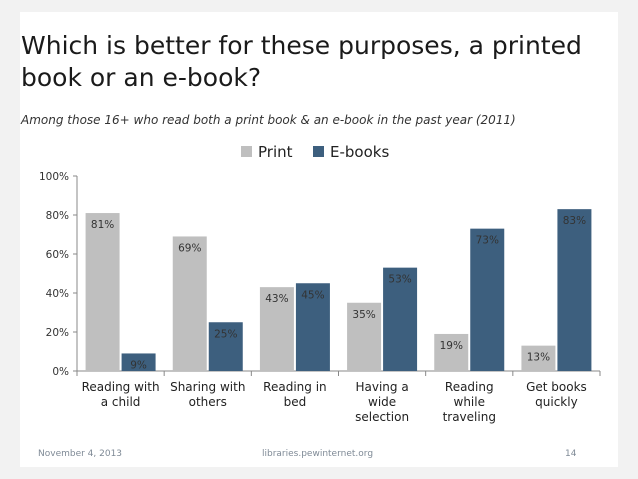 The height and width of the screenshot is (479, 638). Describe the element at coordinates (60, 372) in the screenshot. I see `y-tick-label: 0%` at that location.